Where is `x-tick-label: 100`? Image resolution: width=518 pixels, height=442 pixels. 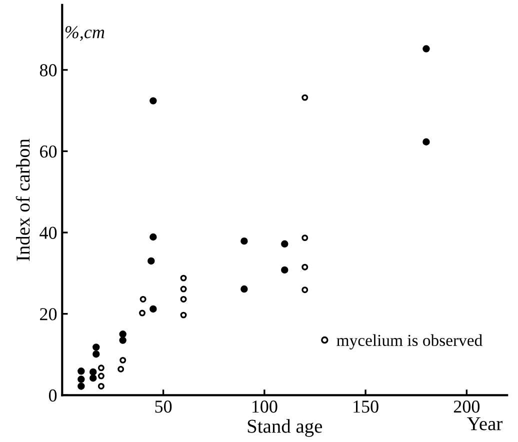
x-tick-label: 100 is located at coordinates (265, 406).